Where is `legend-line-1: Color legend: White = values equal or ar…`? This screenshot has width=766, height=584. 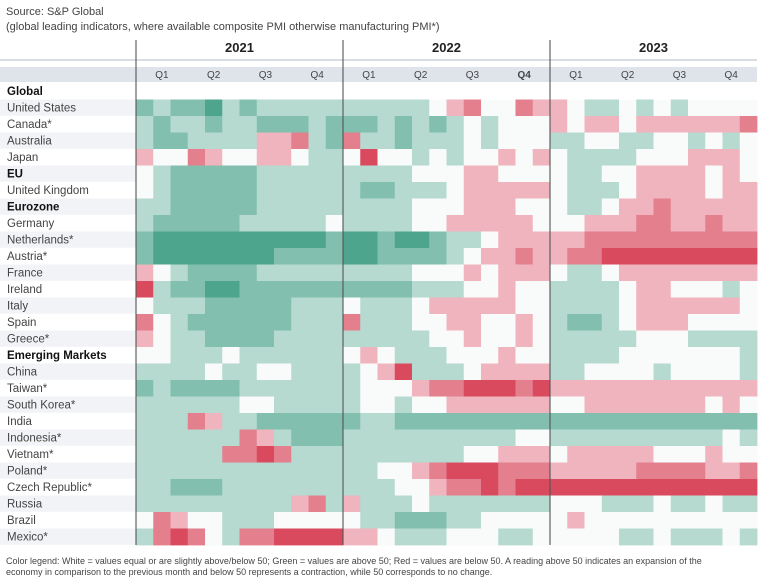
legend-line-1: Color legend: White = values equal or ar… is located at coordinates (354, 561).